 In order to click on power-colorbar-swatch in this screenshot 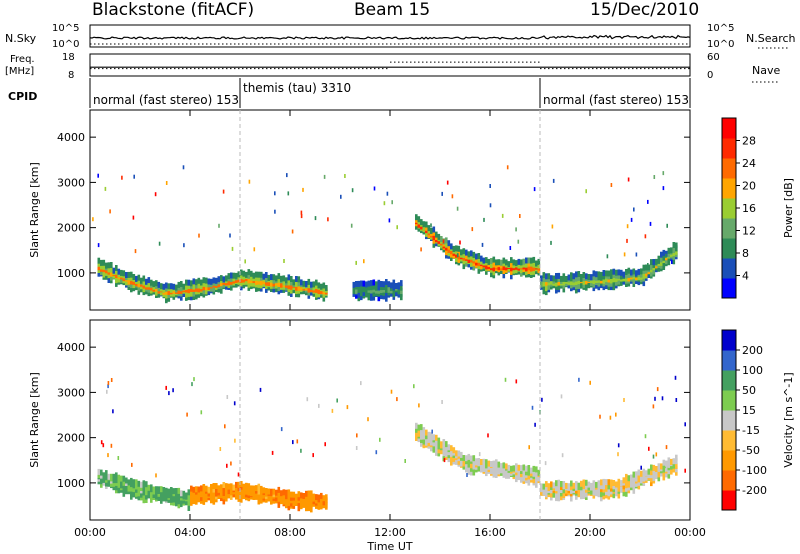, I will do `click(729, 228)`.